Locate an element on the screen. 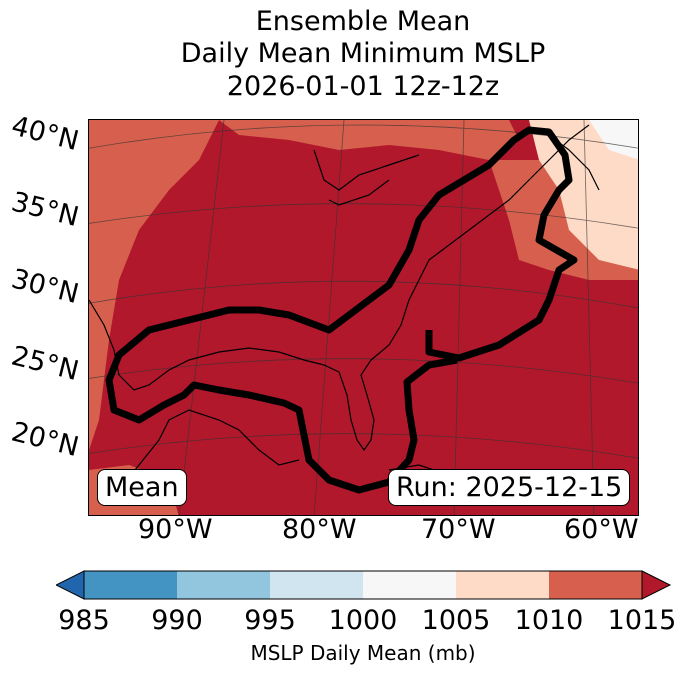 This screenshot has width=688, height=674. lon-label-80: 80°W is located at coordinates (319, 529).